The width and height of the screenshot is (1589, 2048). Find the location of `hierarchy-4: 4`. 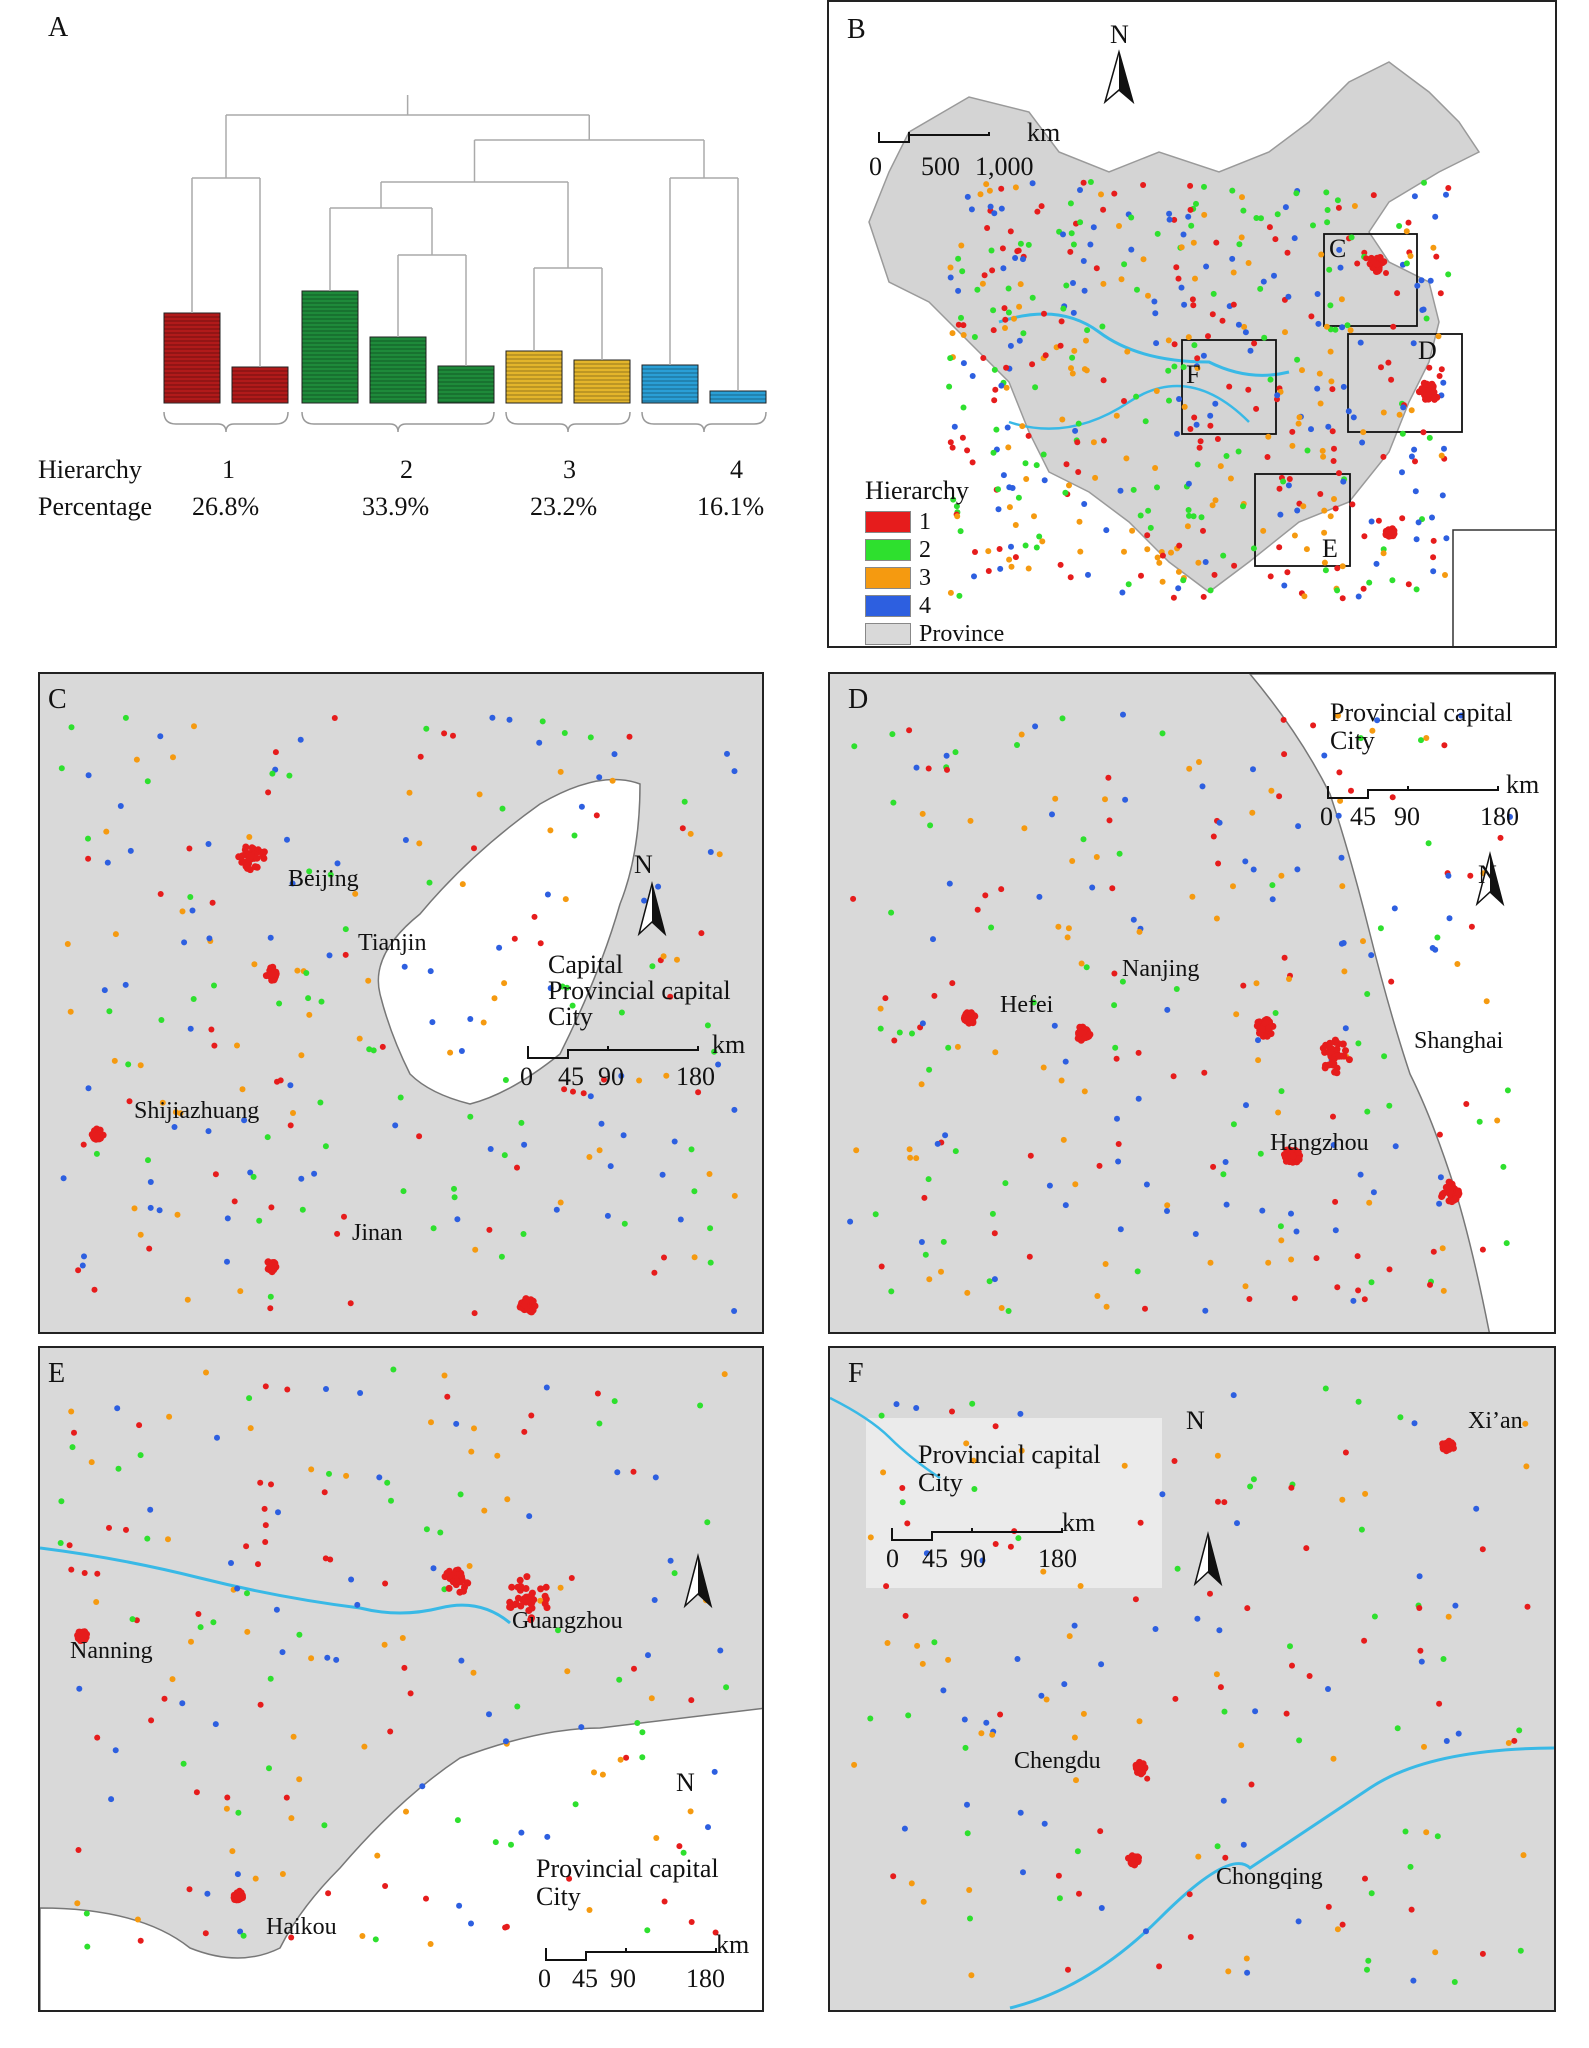

hierarchy-4: 4 is located at coordinates (736, 469).